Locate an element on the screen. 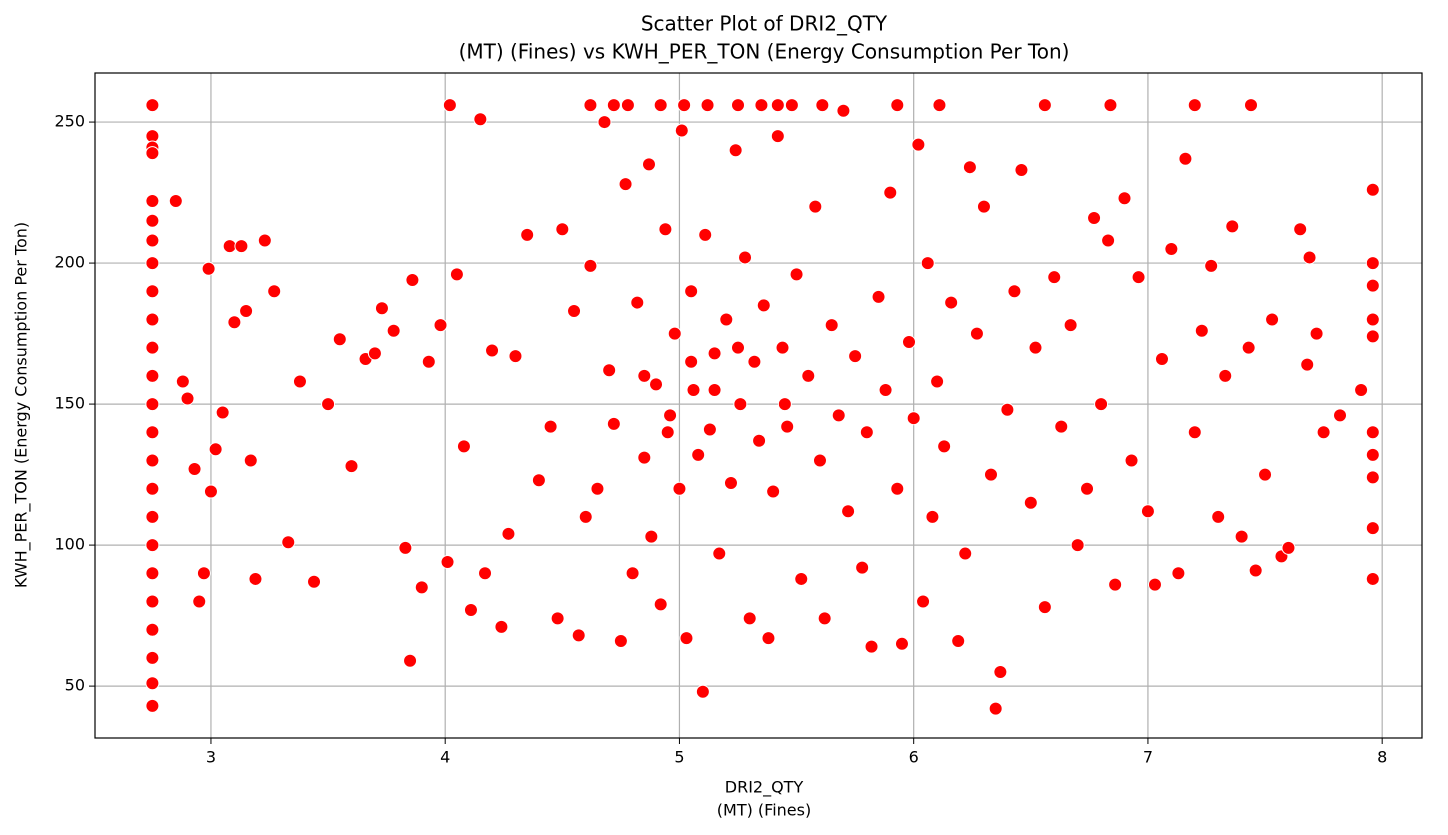 The image size is (1448, 835). y-axis-label: KWH_PER_TON (Energy Consumption Per Ton) is located at coordinates (22, 405).